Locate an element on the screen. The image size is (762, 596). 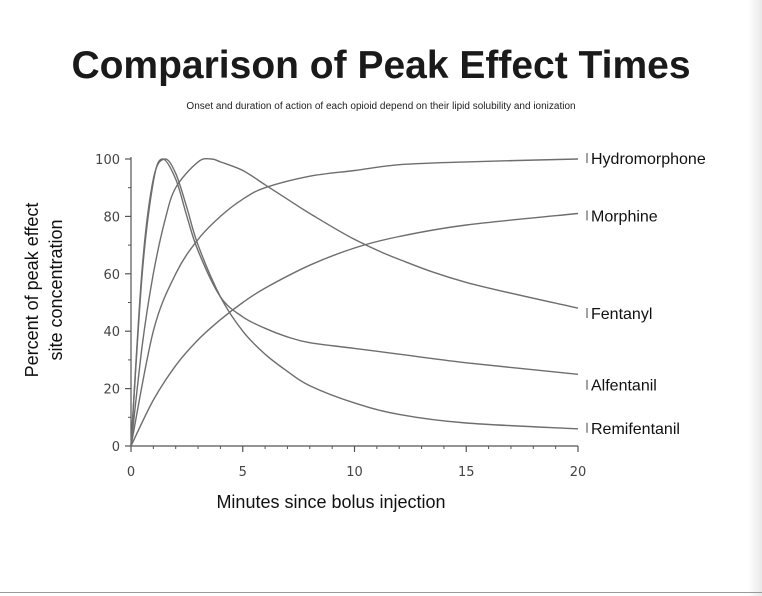
x-tick-label: 15 is located at coordinates (466, 472).